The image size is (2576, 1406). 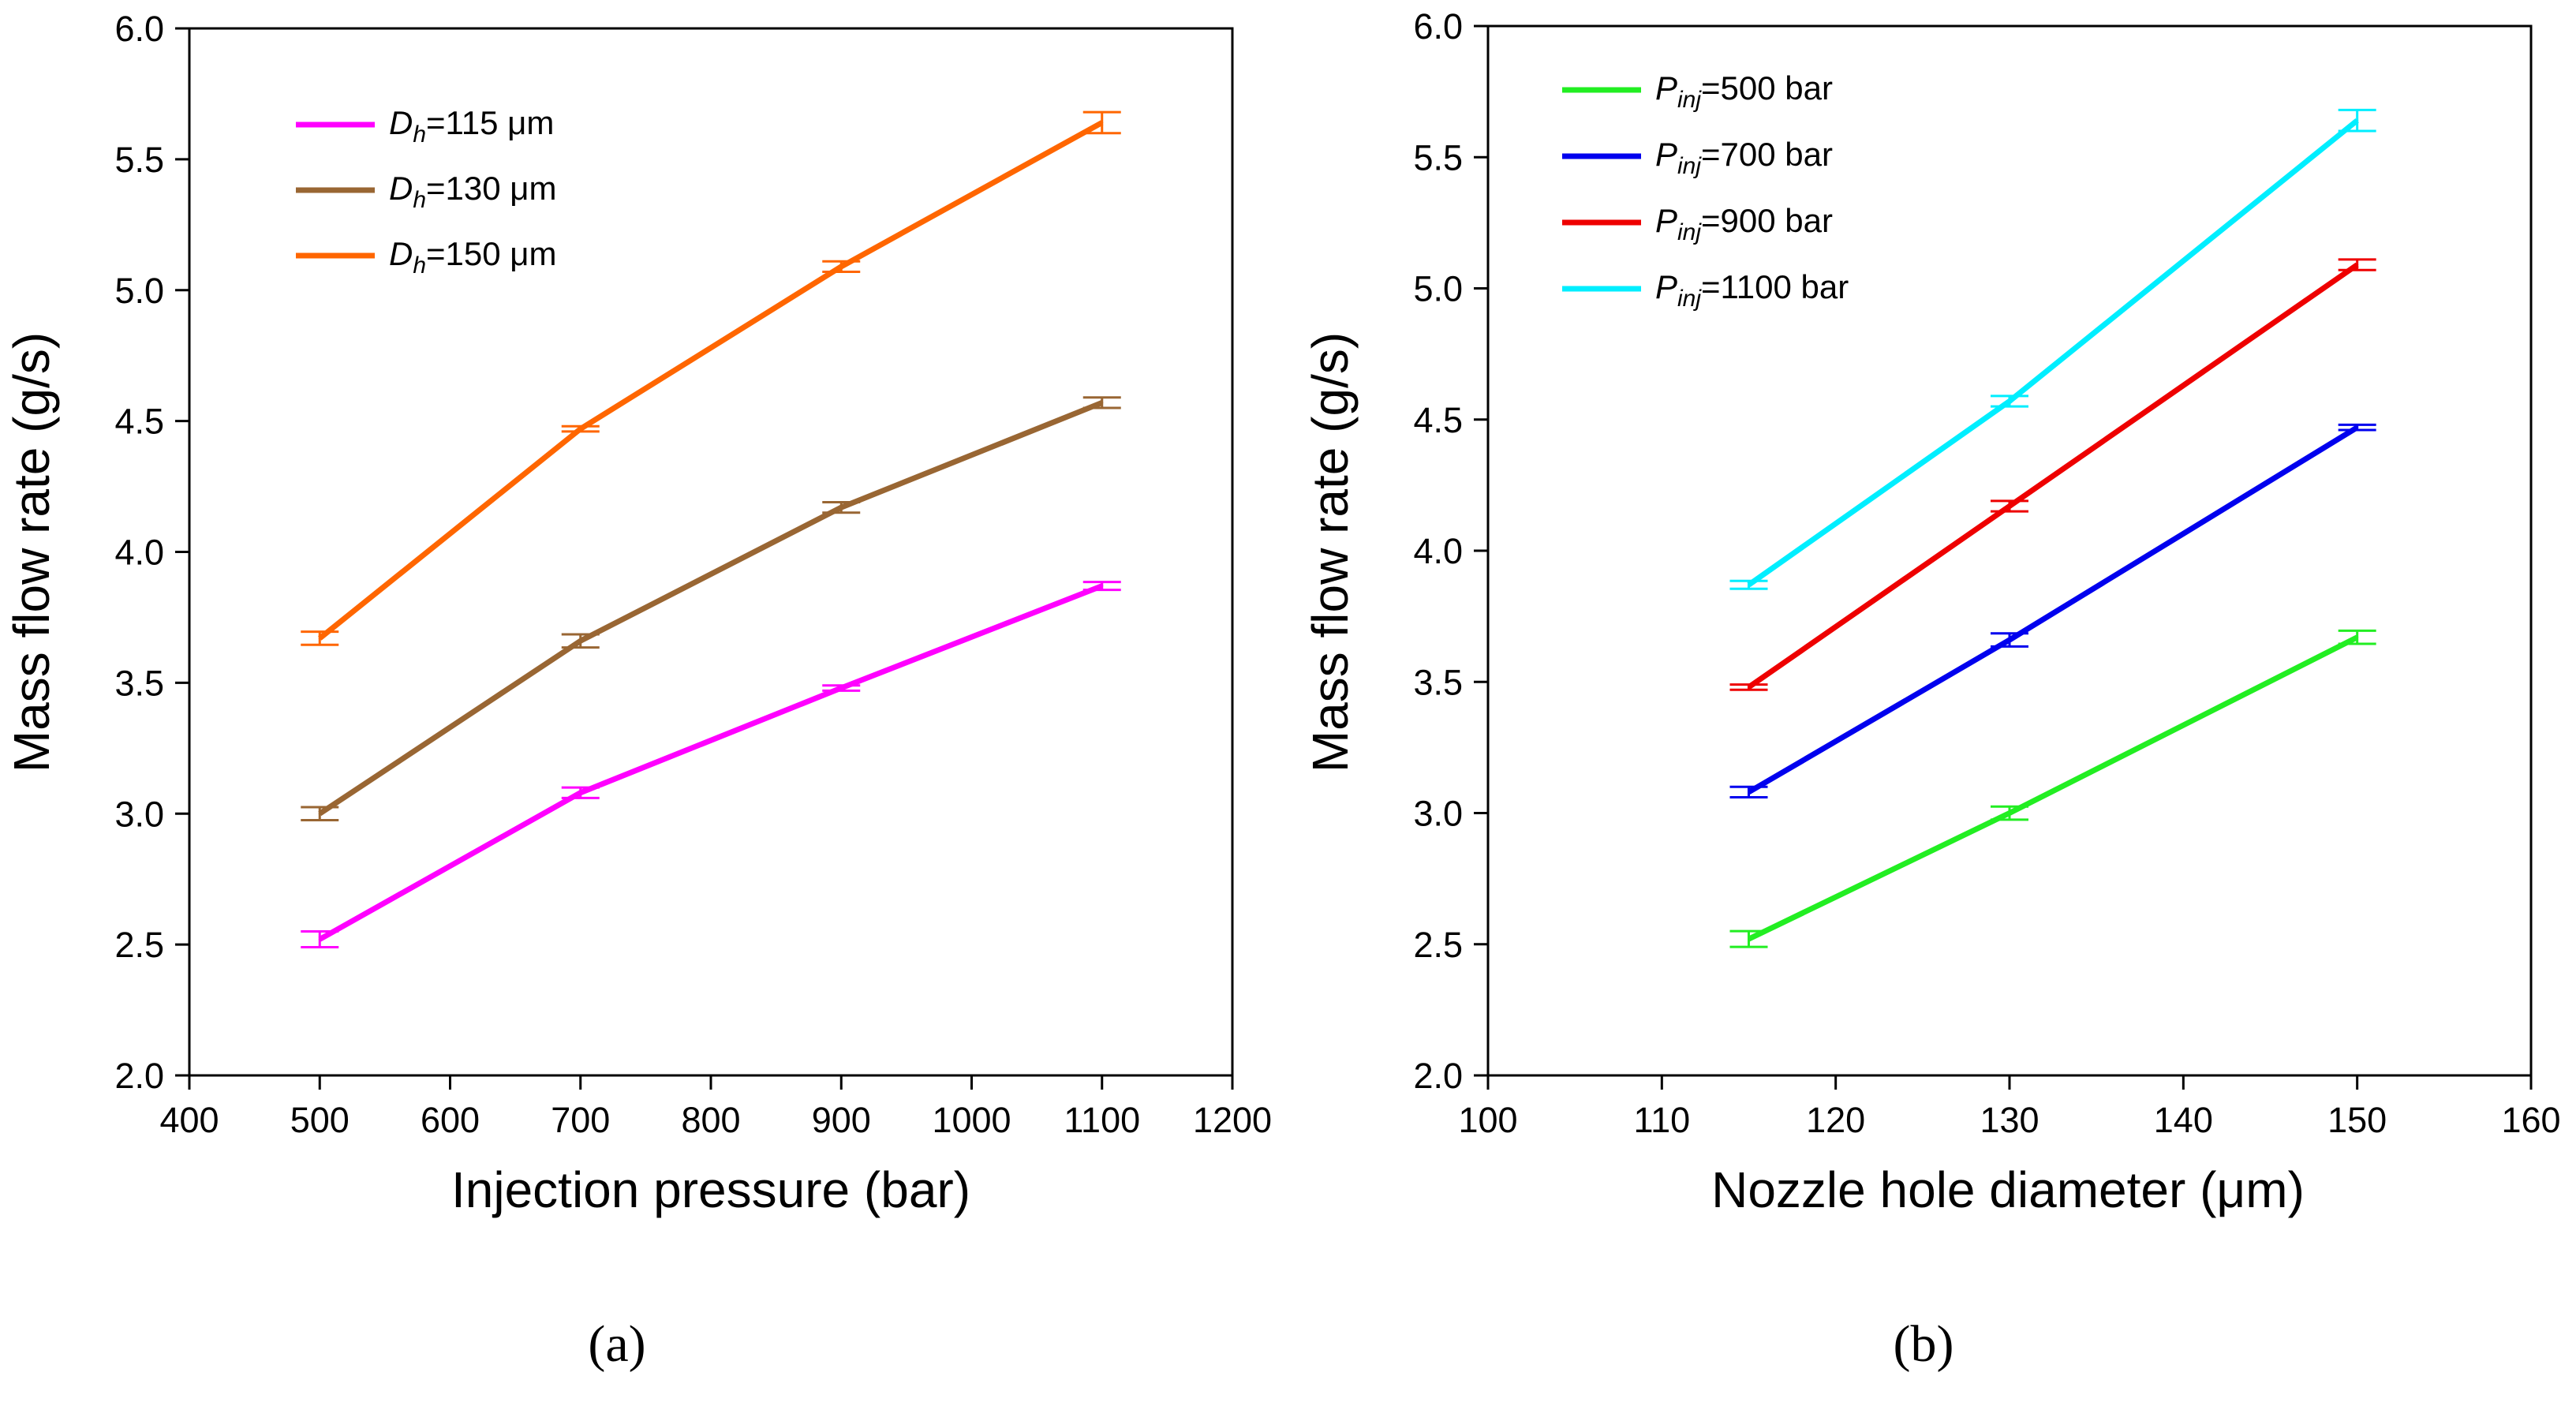 What do you see at coordinates (1438, 682) in the screenshot?
I see `y-tick-label: 3.5` at bounding box center [1438, 682].